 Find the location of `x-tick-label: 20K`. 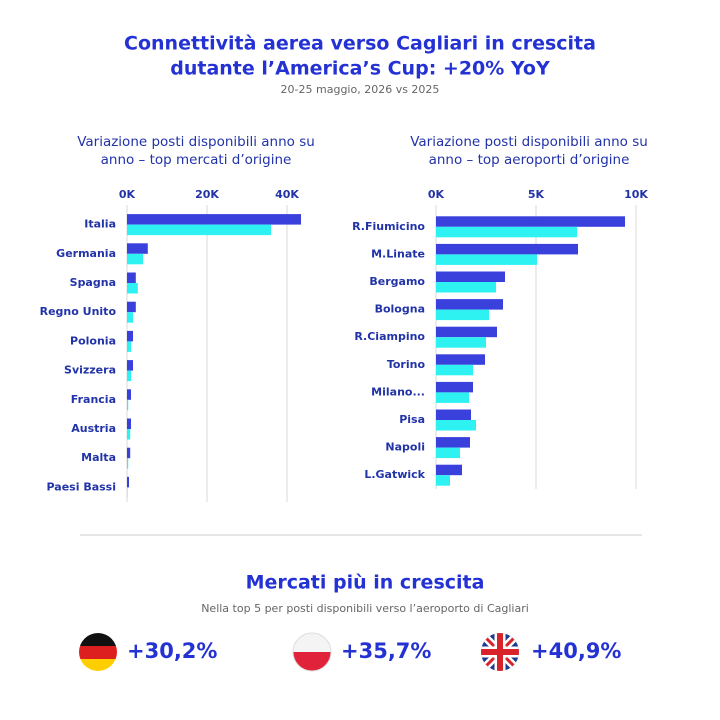

x-tick-label: 20K is located at coordinates (207, 194).